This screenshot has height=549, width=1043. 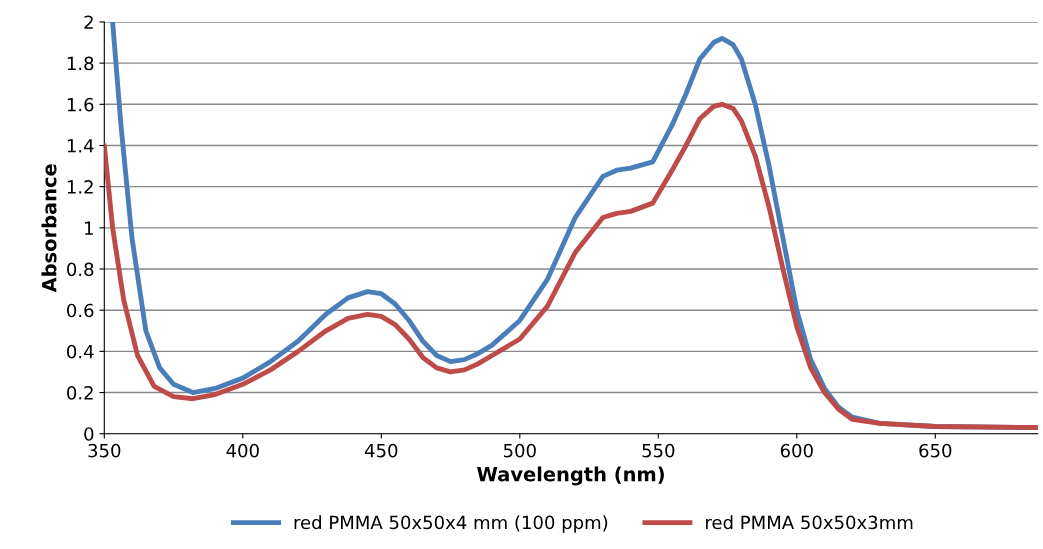 I want to click on x-axis-title: Wavelength (nm), so click(x=570, y=476).